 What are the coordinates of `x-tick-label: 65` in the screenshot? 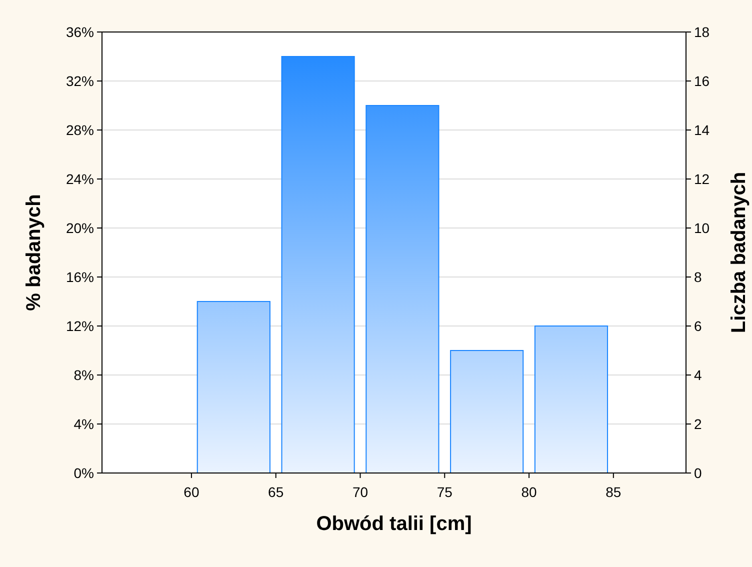 It's located at (276, 492).